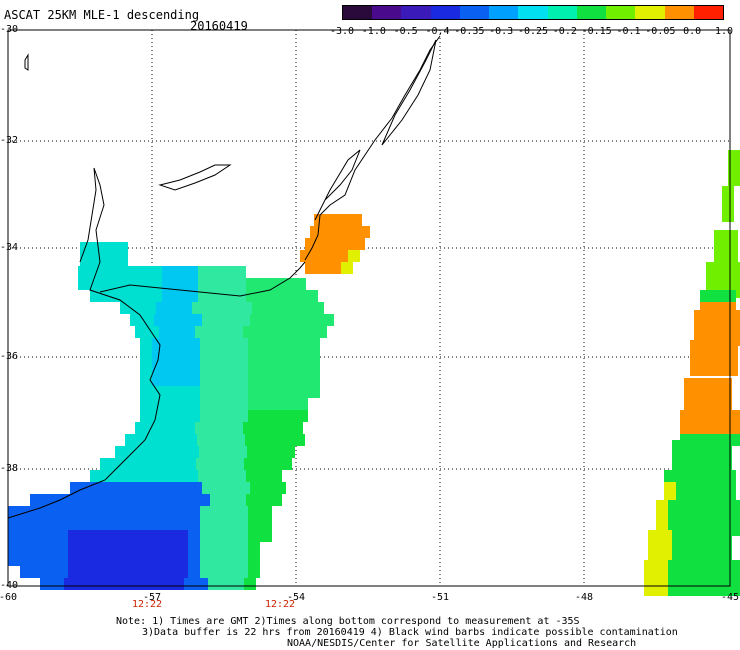 The image size is (740, 650). I want to click on lat-label: -36, so click(9, 356).